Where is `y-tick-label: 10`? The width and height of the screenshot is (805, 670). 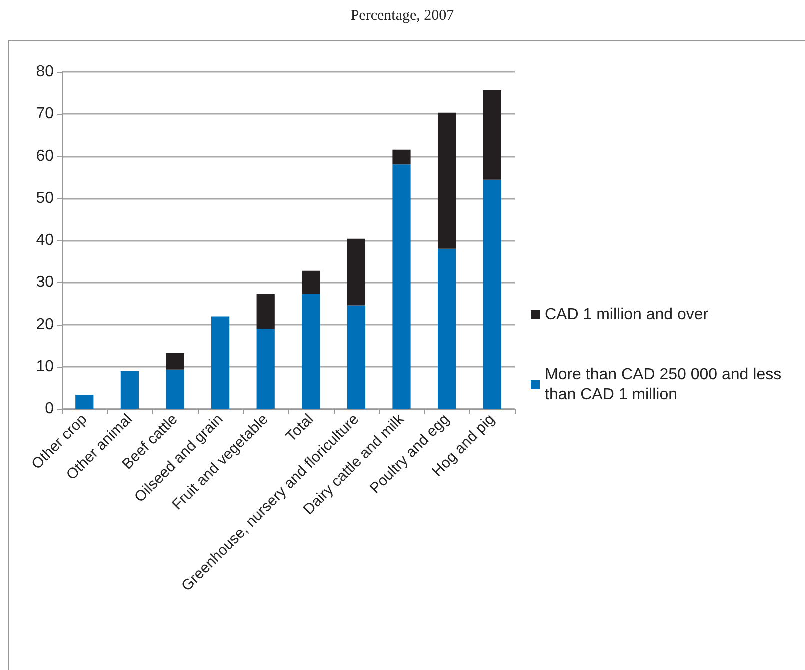 y-tick-label: 10 is located at coordinates (45, 367).